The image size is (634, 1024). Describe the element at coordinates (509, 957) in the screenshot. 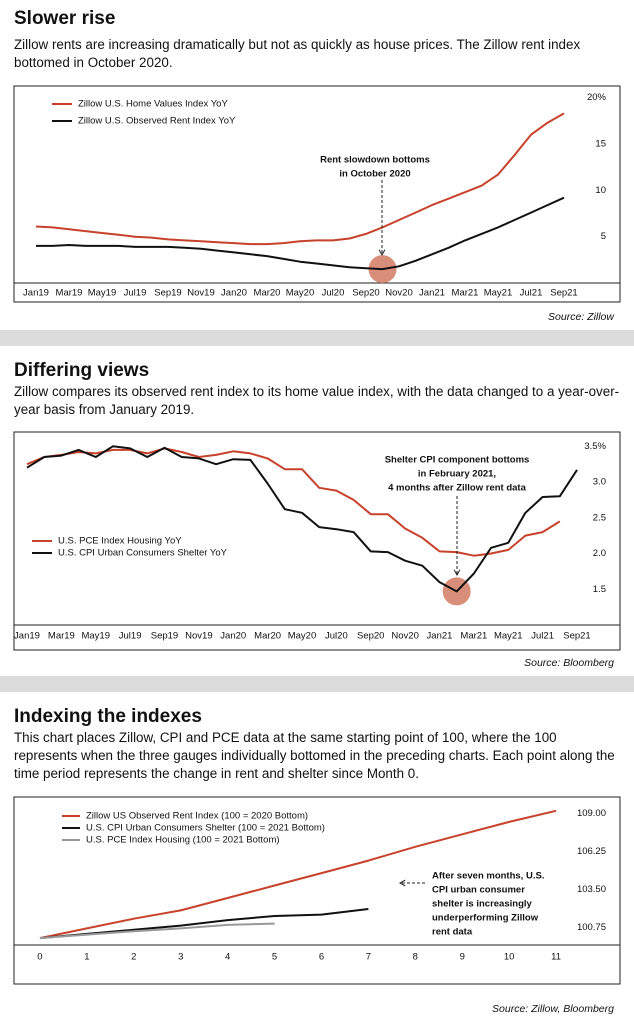

I see `x-tick-label: 10` at that location.